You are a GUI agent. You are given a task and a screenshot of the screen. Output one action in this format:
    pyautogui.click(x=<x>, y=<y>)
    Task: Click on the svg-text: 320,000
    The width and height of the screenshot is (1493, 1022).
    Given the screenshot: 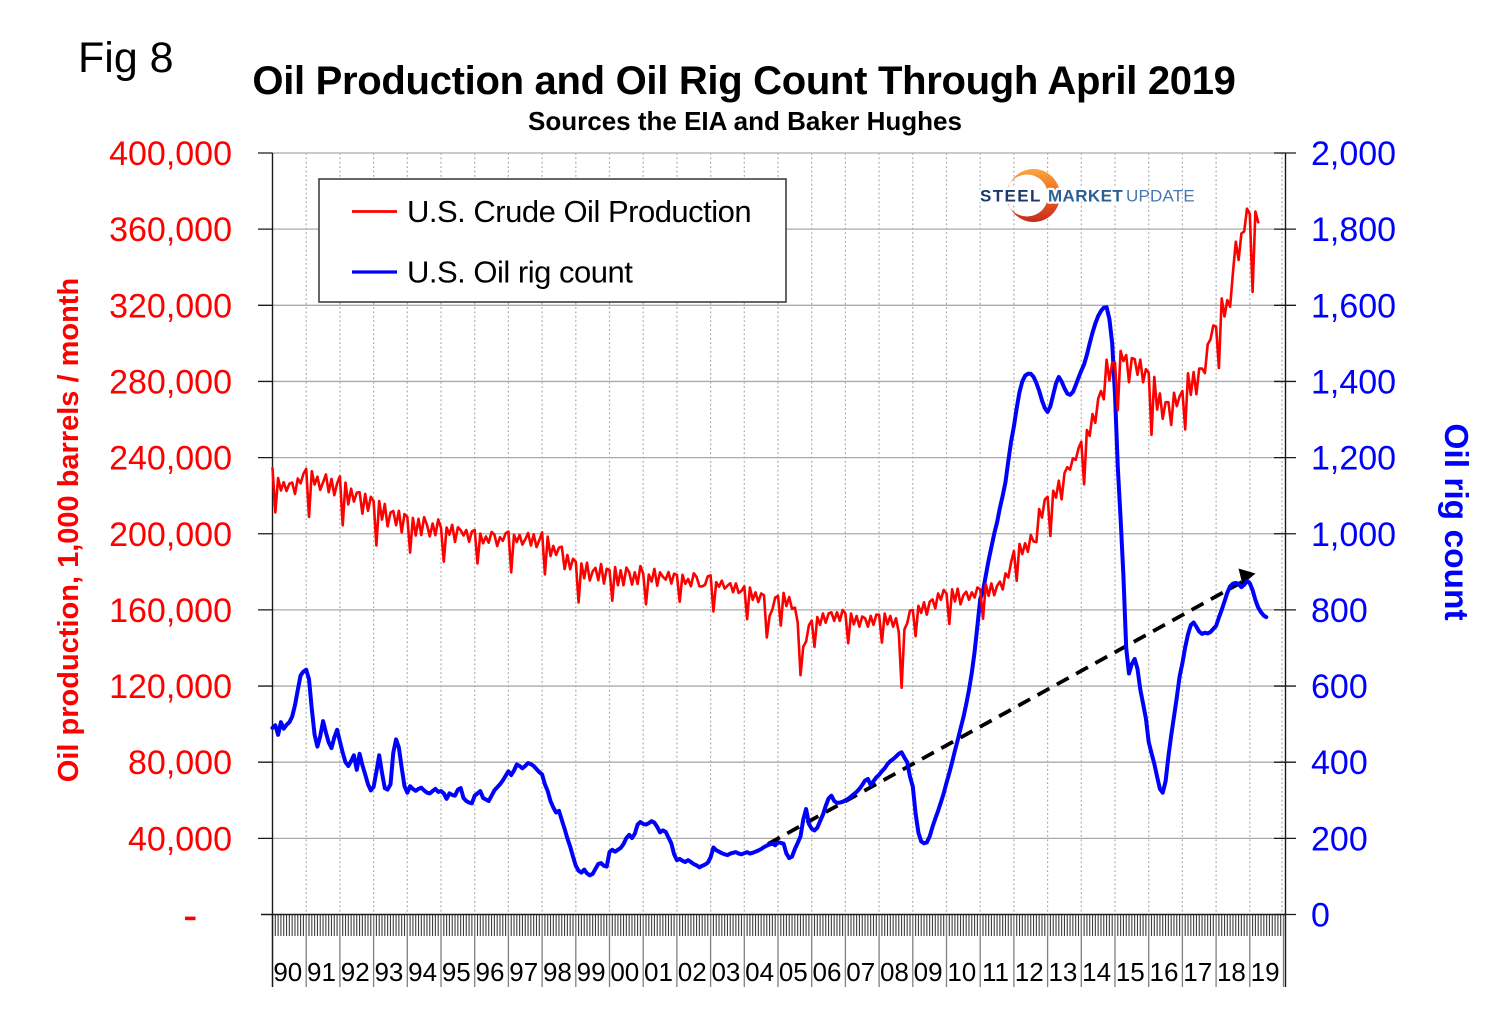 What is the action you would take?
    pyautogui.click(x=170, y=306)
    